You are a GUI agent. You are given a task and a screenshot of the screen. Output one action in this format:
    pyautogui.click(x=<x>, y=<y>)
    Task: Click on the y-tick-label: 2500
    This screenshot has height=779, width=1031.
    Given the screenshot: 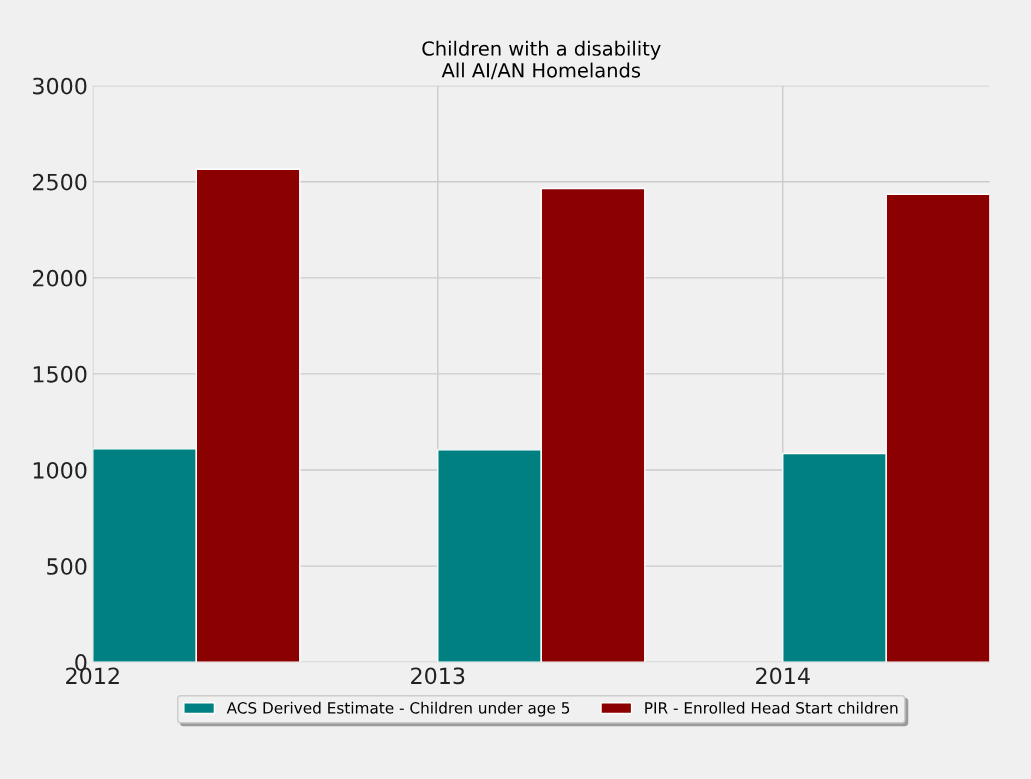 What is the action you would take?
    pyautogui.click(x=60, y=182)
    